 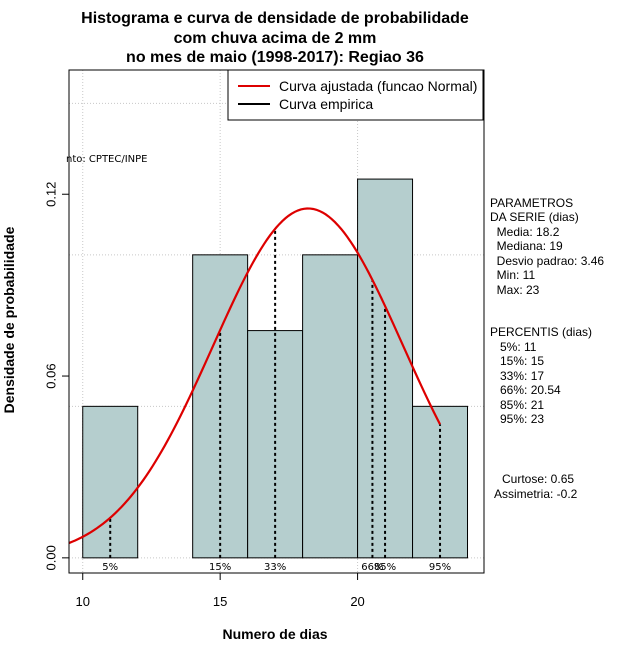 I want to click on curtose-line: Curtose: 0.65, so click(x=538, y=479).